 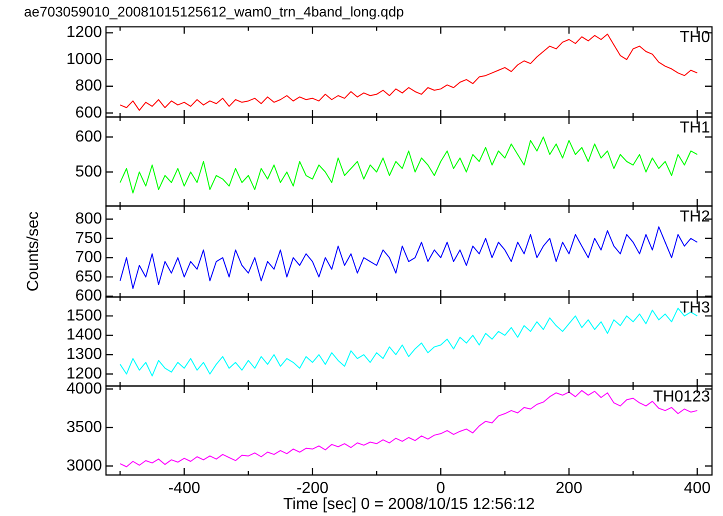 What do you see at coordinates (84, 427) in the screenshot?
I see `y-tick-label: 3500` at bounding box center [84, 427].